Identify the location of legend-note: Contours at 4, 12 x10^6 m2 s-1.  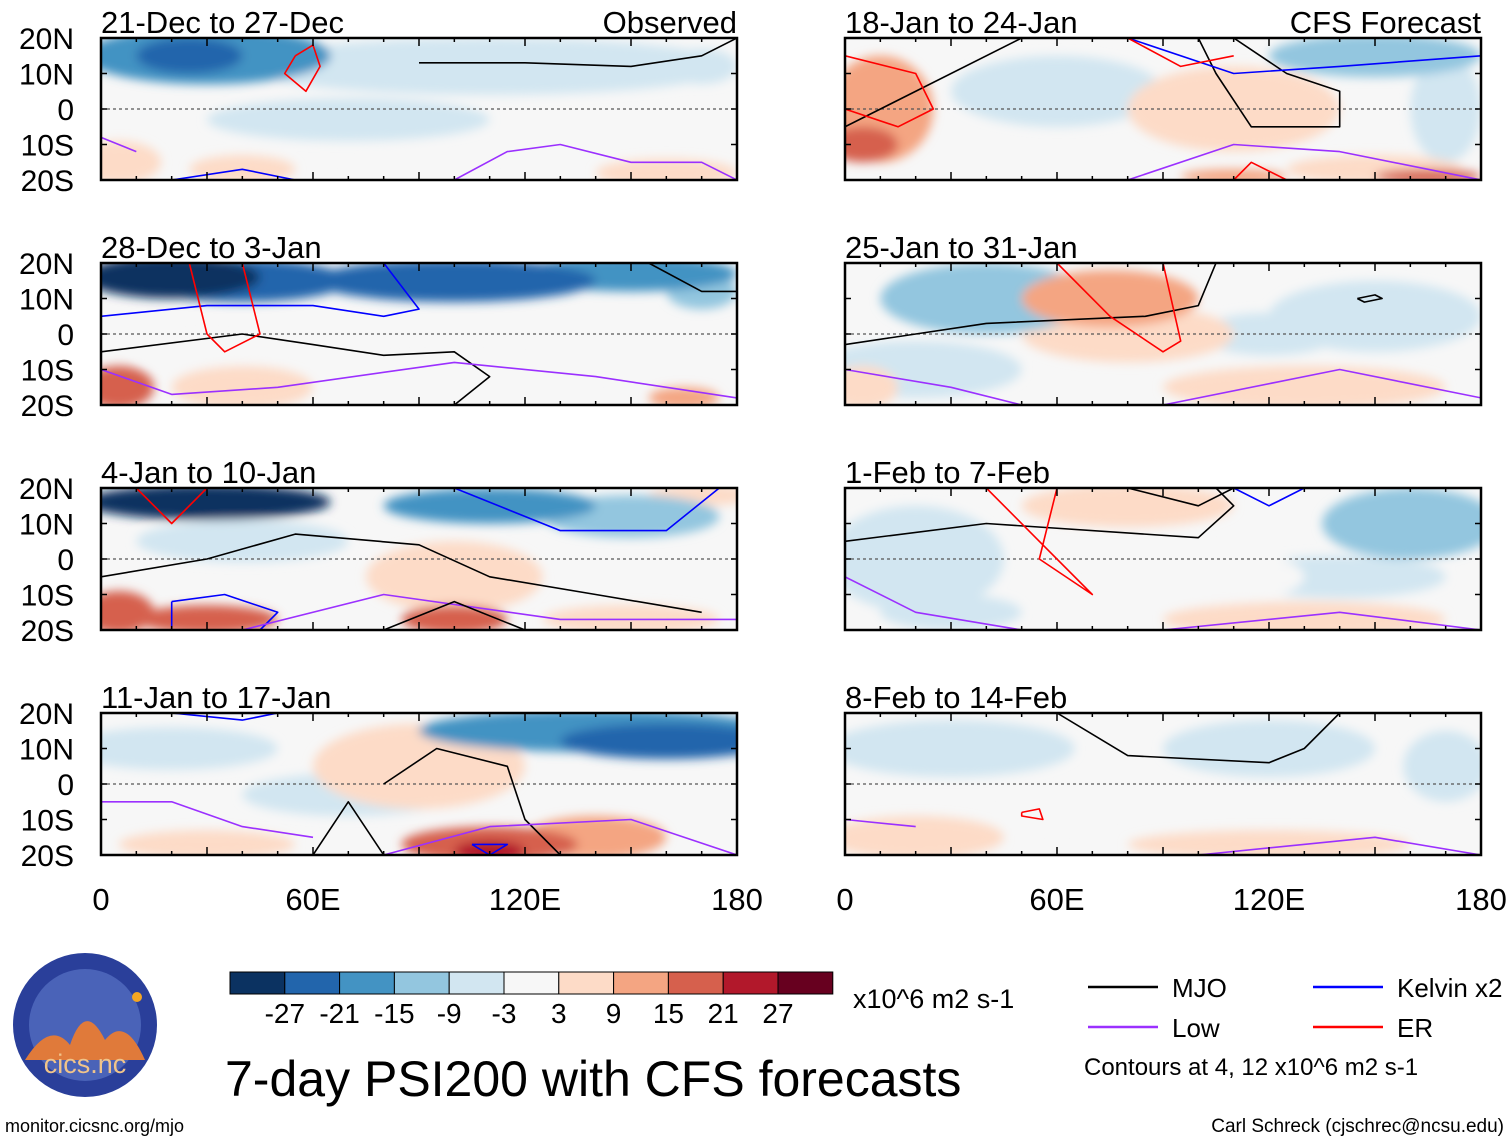
(1251, 1067).